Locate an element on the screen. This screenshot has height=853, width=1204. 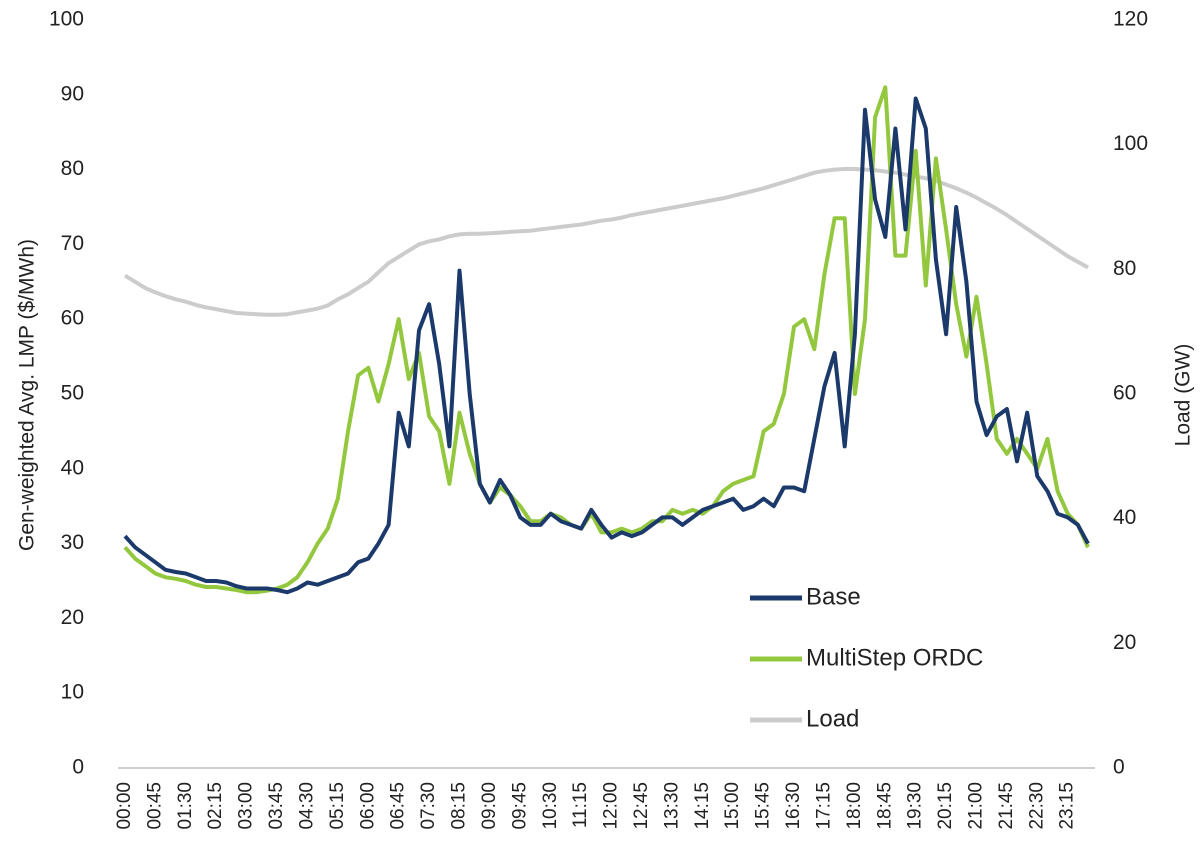
y-tick-label: 90 is located at coordinates (72, 93).